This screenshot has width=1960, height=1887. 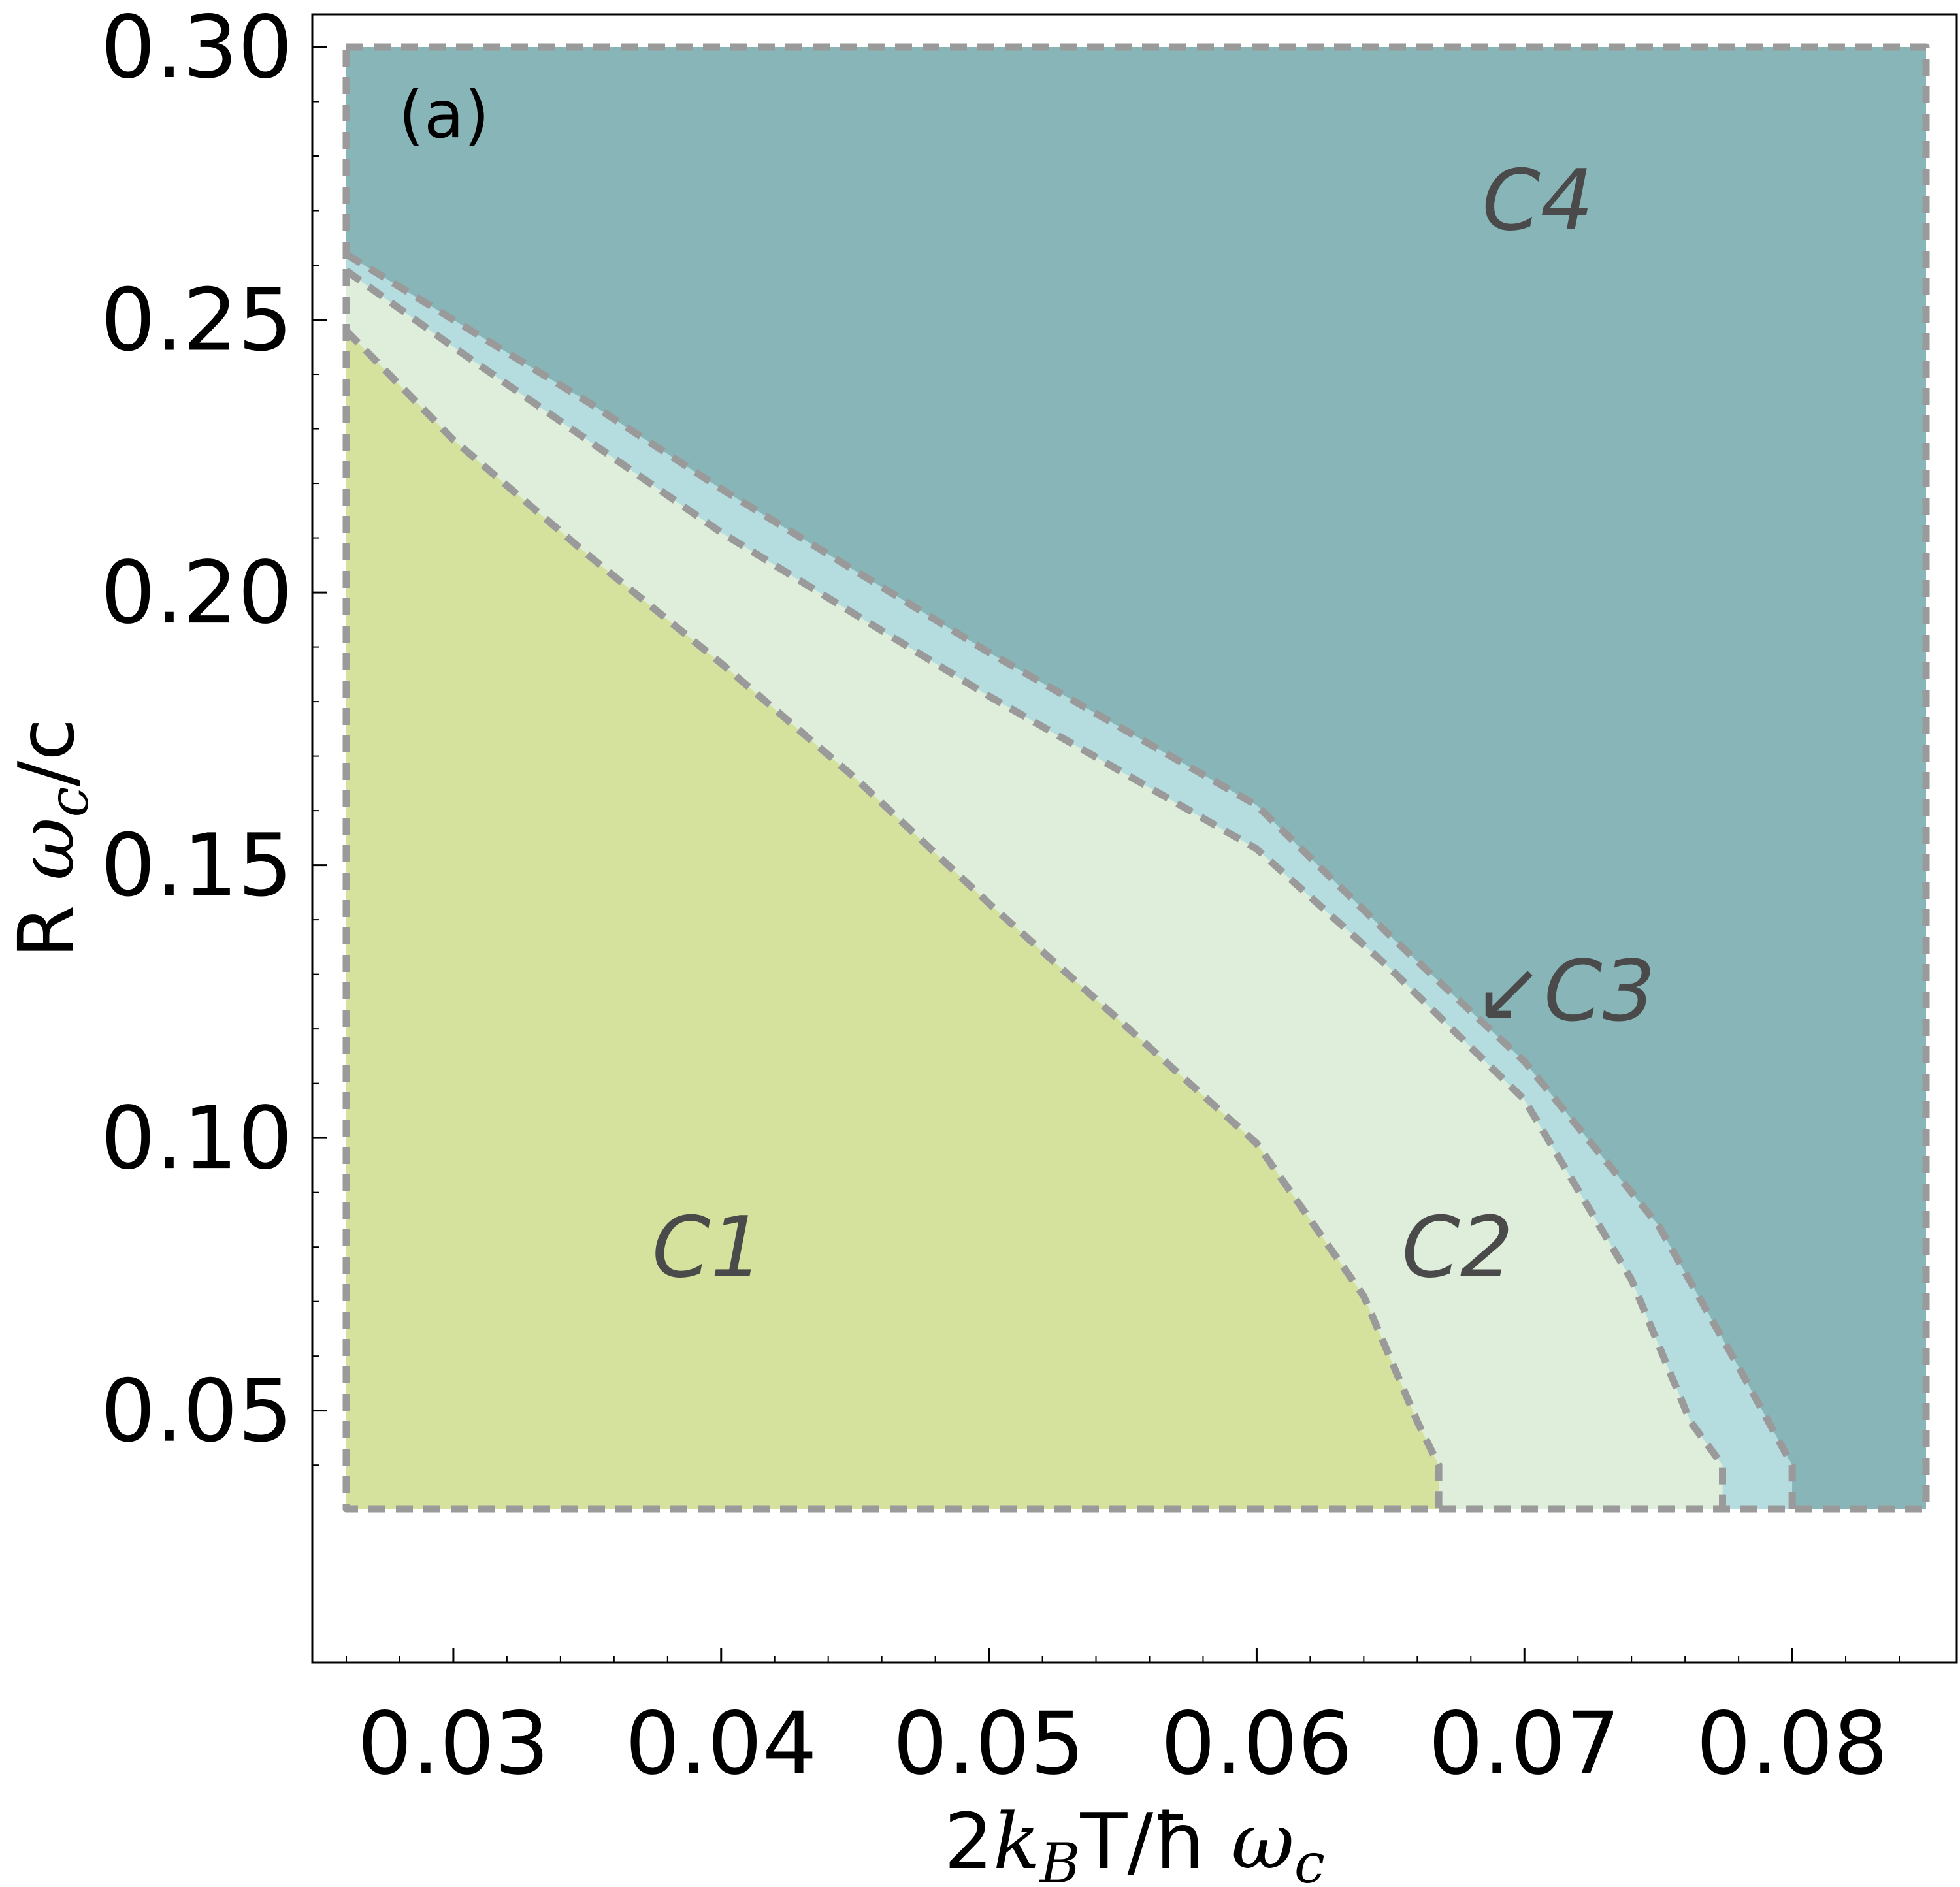 I want to click on x-tick-label: 0.06, so click(x=1256, y=1744).